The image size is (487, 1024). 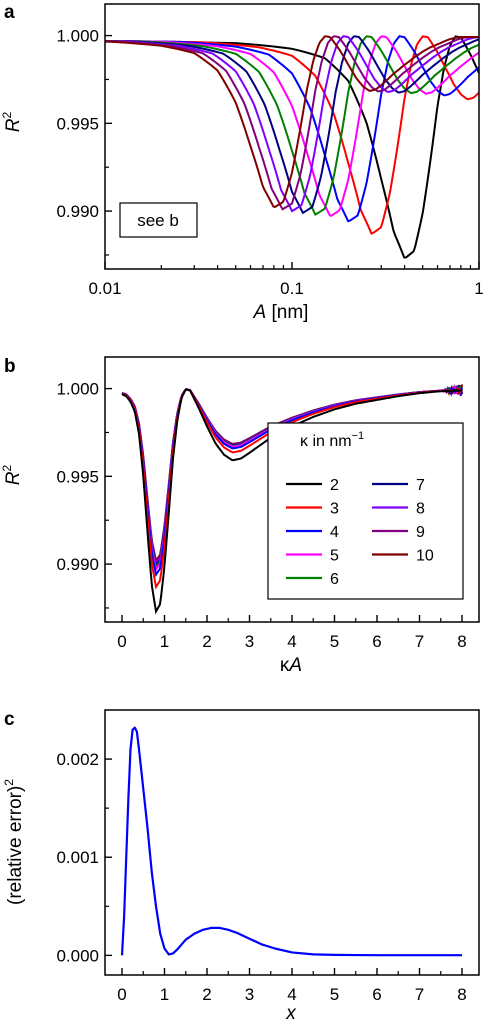 I want to click on a-ytick-label: 0.995, so click(x=77, y=123).